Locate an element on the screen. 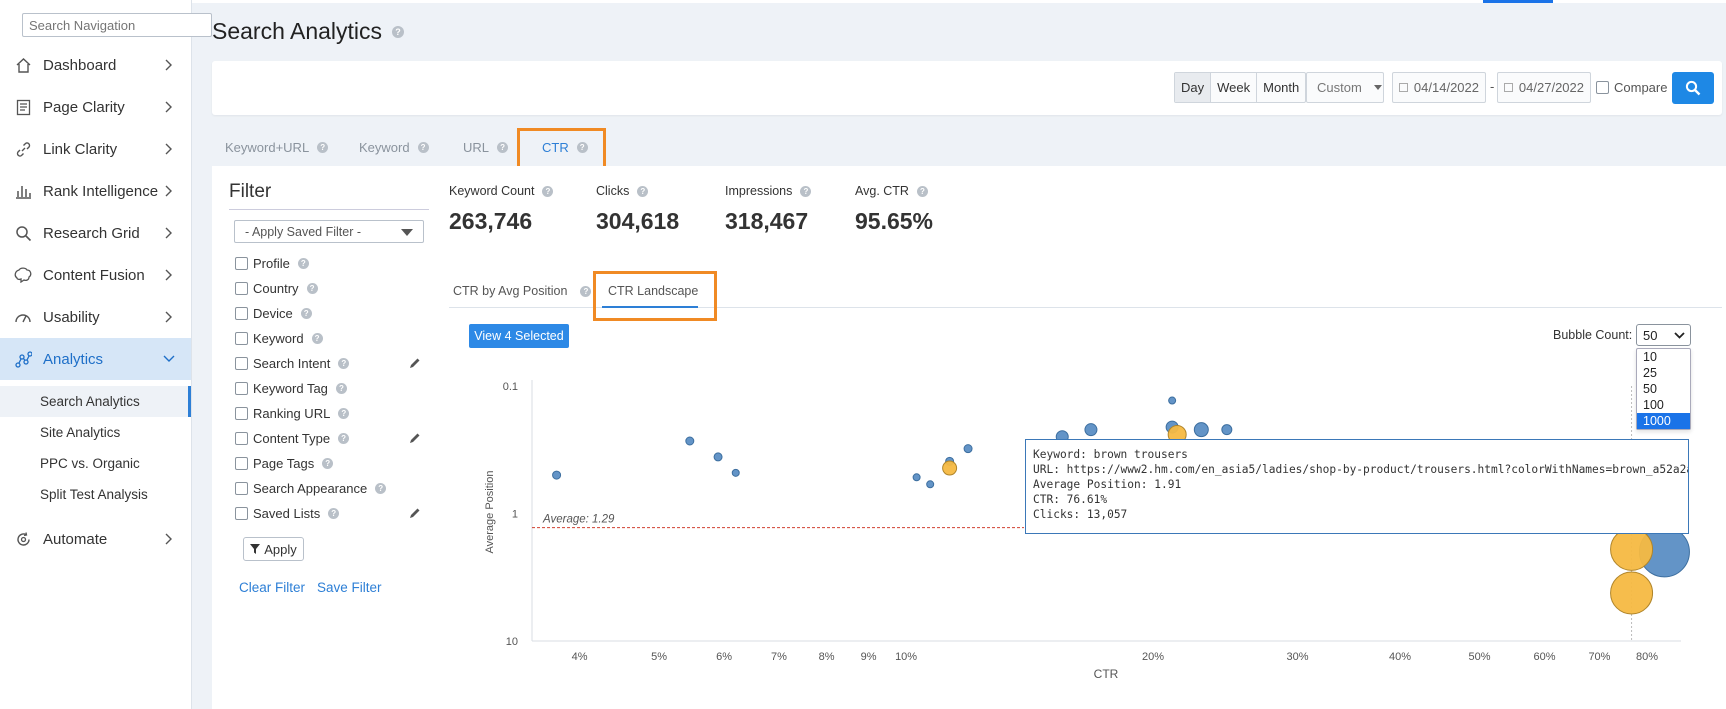 The image size is (1726, 709). sidebar-item-research-grid: Research Grid is located at coordinates (95, 233).